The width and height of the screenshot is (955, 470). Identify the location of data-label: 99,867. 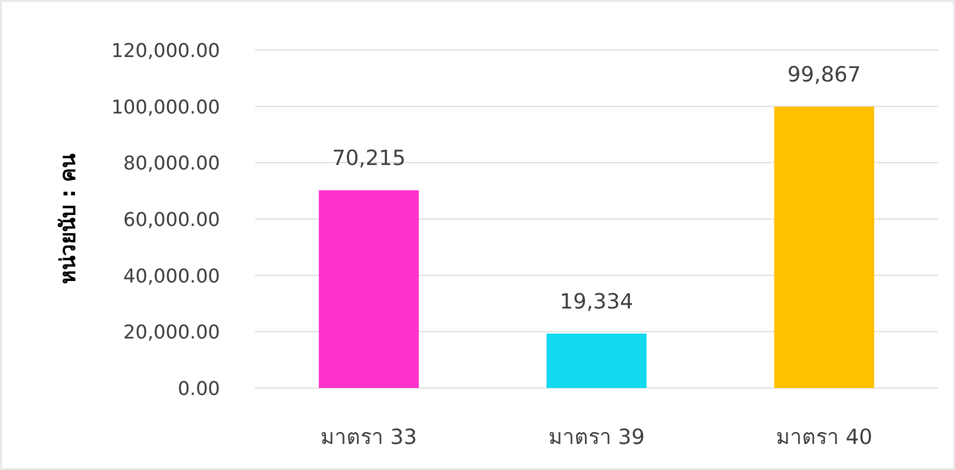
(824, 74).